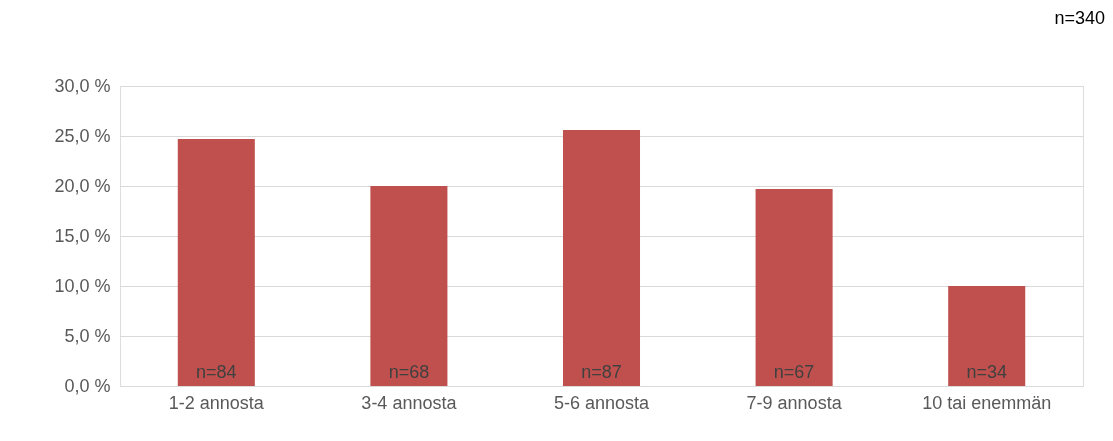 This screenshot has width=1113, height=441. Describe the element at coordinates (409, 402) in the screenshot. I see `x-tick-label: 3-4 annosta` at that location.